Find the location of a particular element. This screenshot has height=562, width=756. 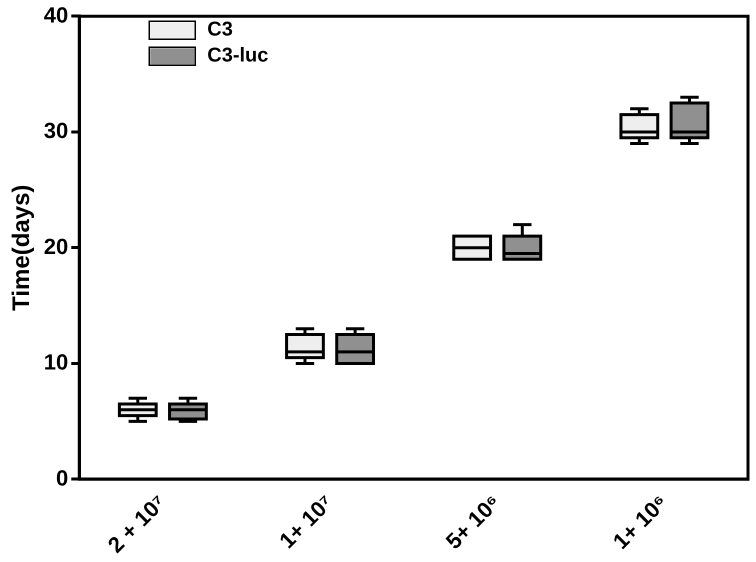

x-tick-label: 1+ 10⁶ is located at coordinates (640, 522).